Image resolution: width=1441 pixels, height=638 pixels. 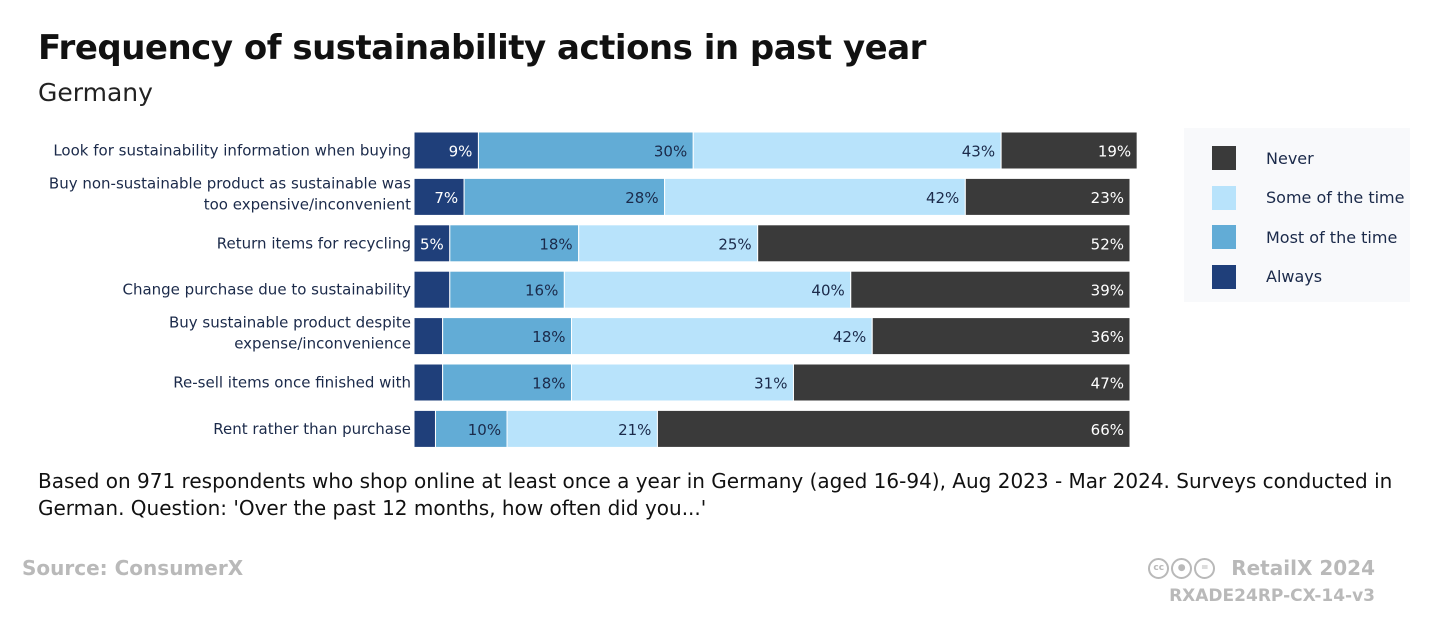 What do you see at coordinates (634, 430) in the screenshot?
I see `data-label: 21%` at bounding box center [634, 430].